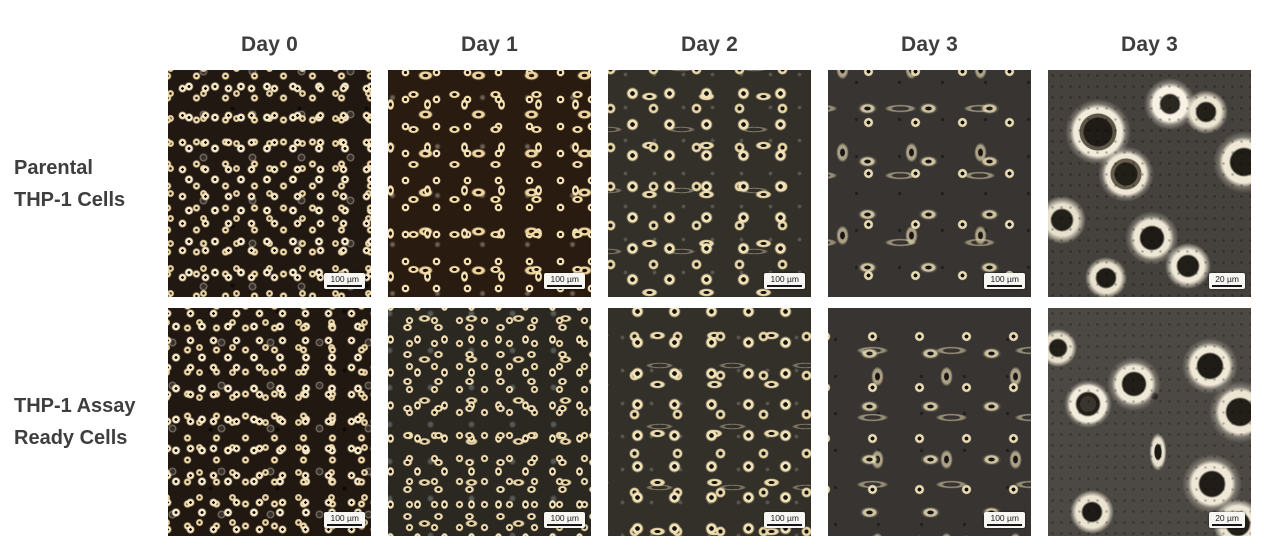 The image size is (1264, 553). I want to click on column-header-day1: Day 1, so click(489, 44).